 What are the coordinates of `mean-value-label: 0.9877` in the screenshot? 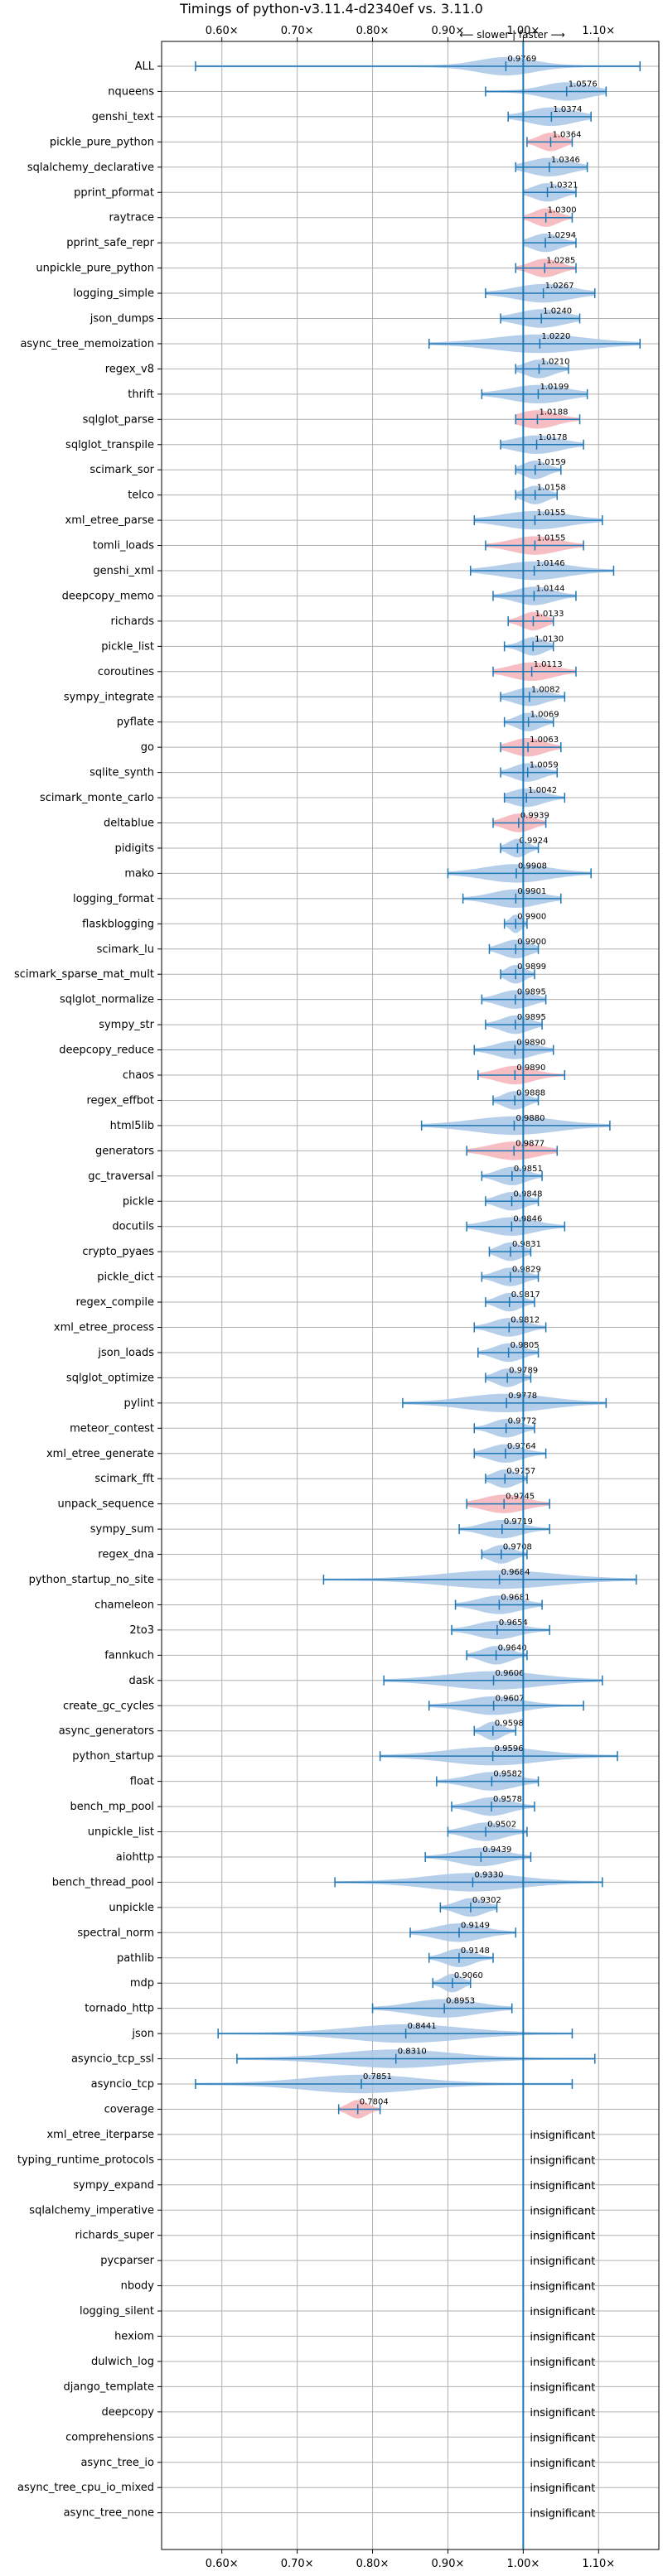 It's located at (529, 1143).